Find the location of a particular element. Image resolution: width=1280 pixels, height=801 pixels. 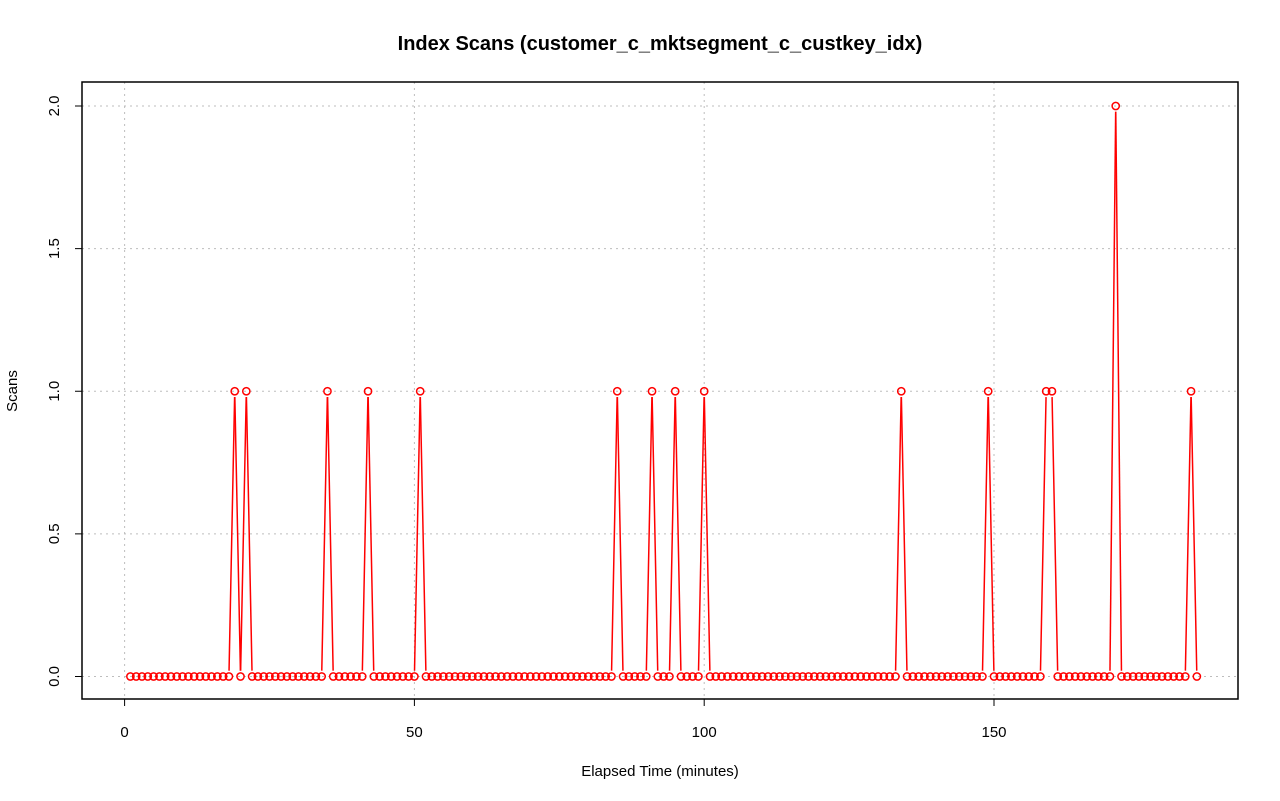

x-tick-label: 150 is located at coordinates (993, 732).